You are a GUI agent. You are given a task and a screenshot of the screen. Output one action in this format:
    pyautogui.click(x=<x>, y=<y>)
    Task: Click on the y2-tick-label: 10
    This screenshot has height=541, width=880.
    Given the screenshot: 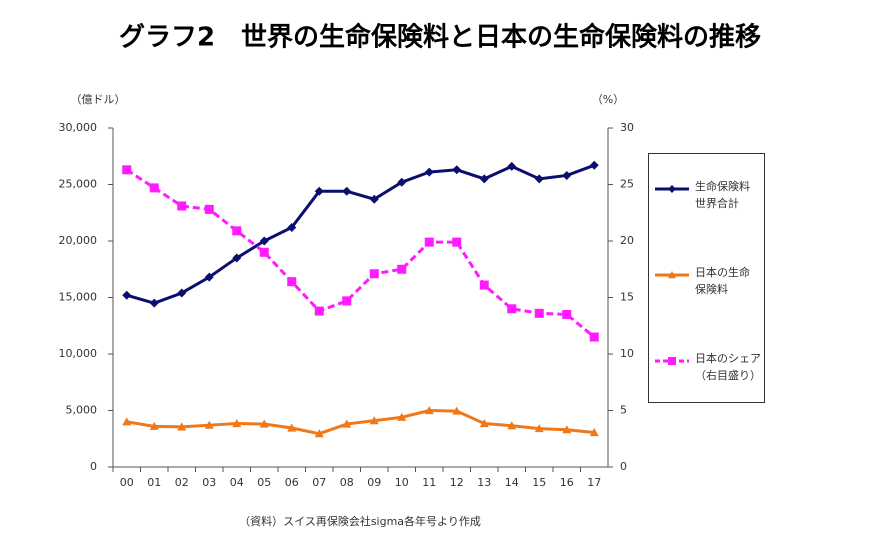 What is the action you would take?
    pyautogui.click(x=627, y=353)
    